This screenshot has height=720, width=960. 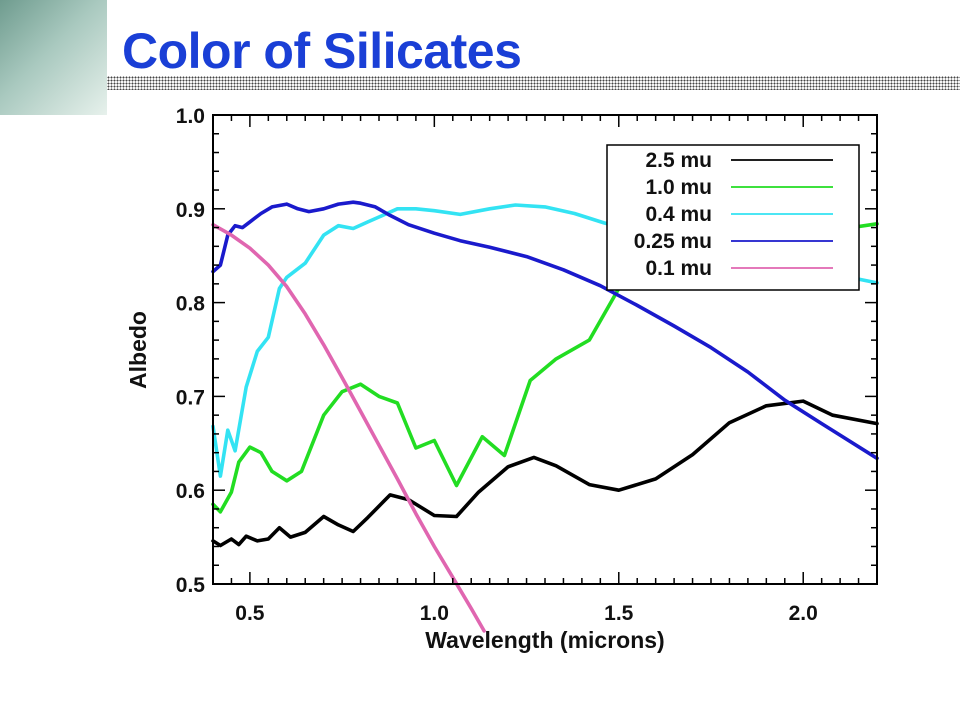 I want to click on legend-box, so click(x=733, y=217).